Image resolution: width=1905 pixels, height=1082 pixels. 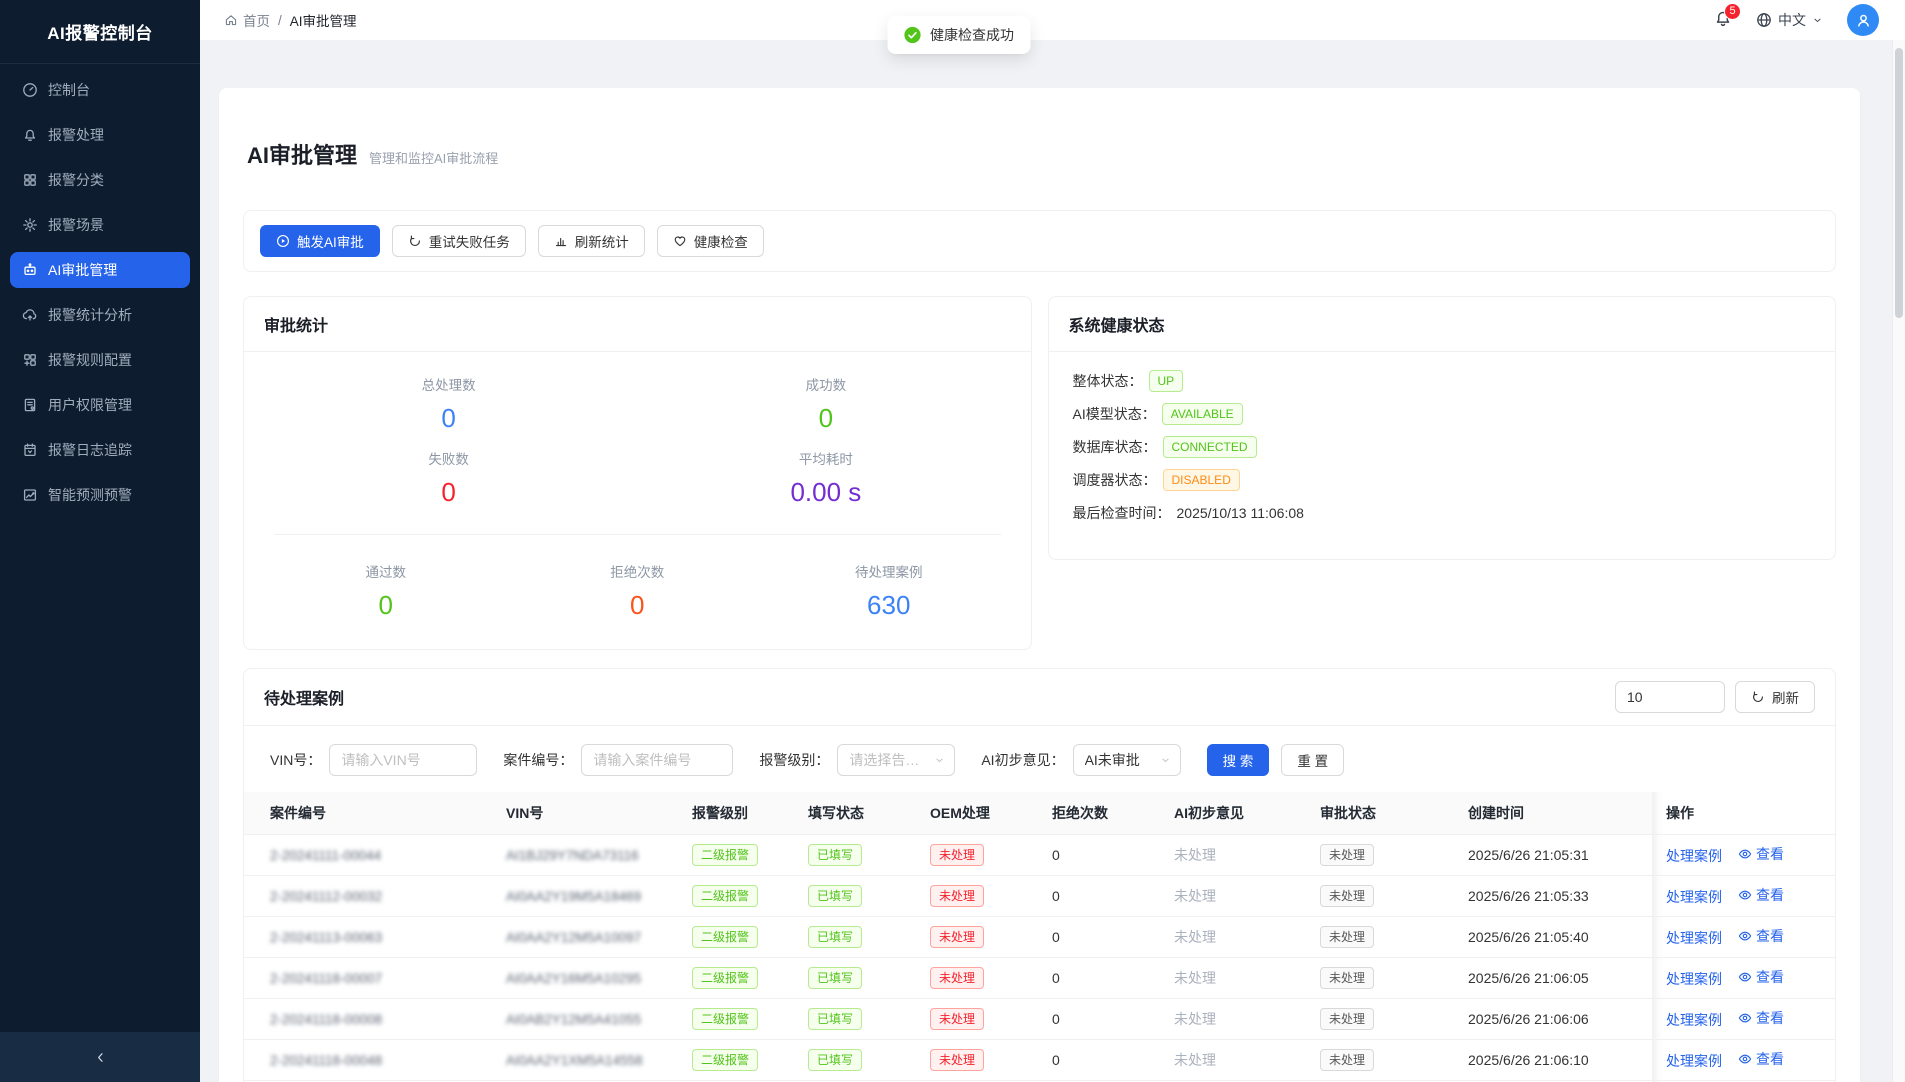 I want to click on cell-created-time: 2025/6/26 21:06:10, so click(x=1552, y=1060).